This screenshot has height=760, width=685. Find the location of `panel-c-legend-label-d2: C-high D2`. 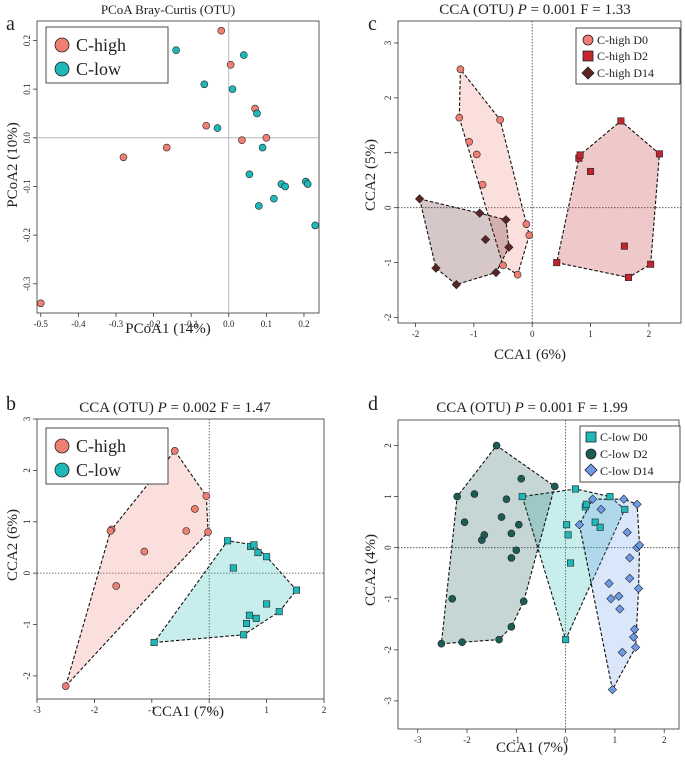

panel-c-legend-label-d2: C-high D2 is located at coordinates (622, 56).